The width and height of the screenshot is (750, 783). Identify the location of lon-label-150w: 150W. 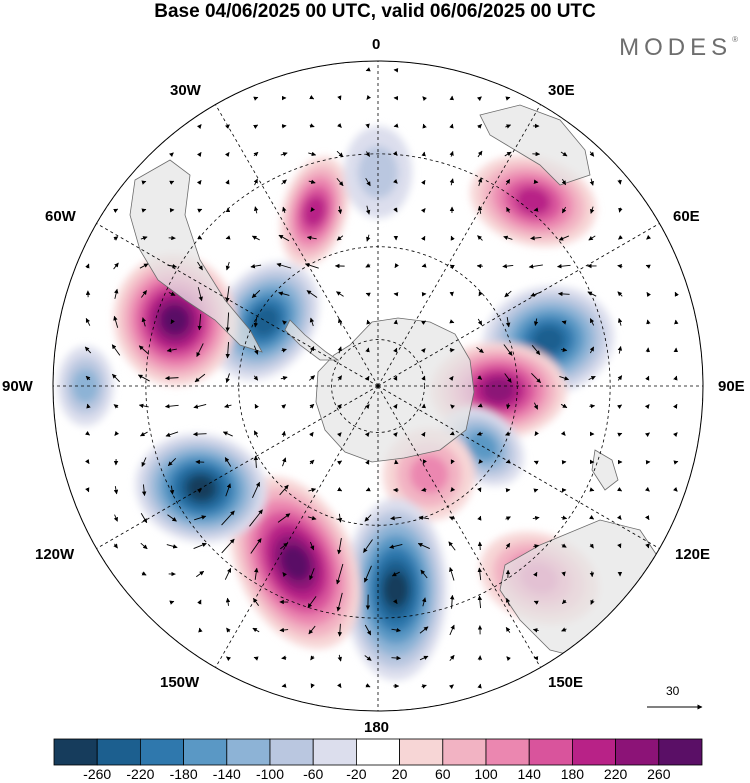
(180, 682).